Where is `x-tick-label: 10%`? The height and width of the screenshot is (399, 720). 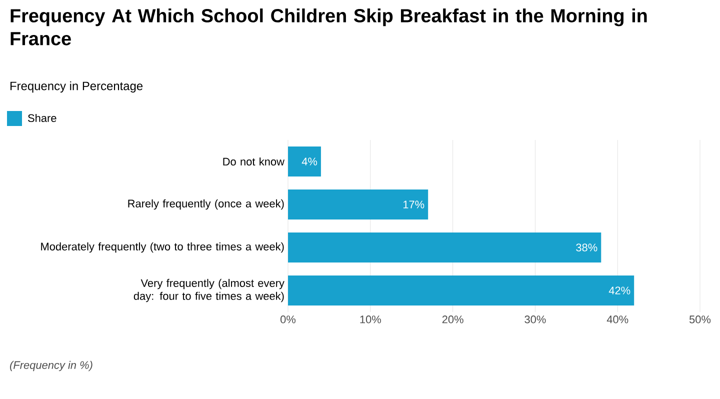
x-tick-label: 10% is located at coordinates (370, 320).